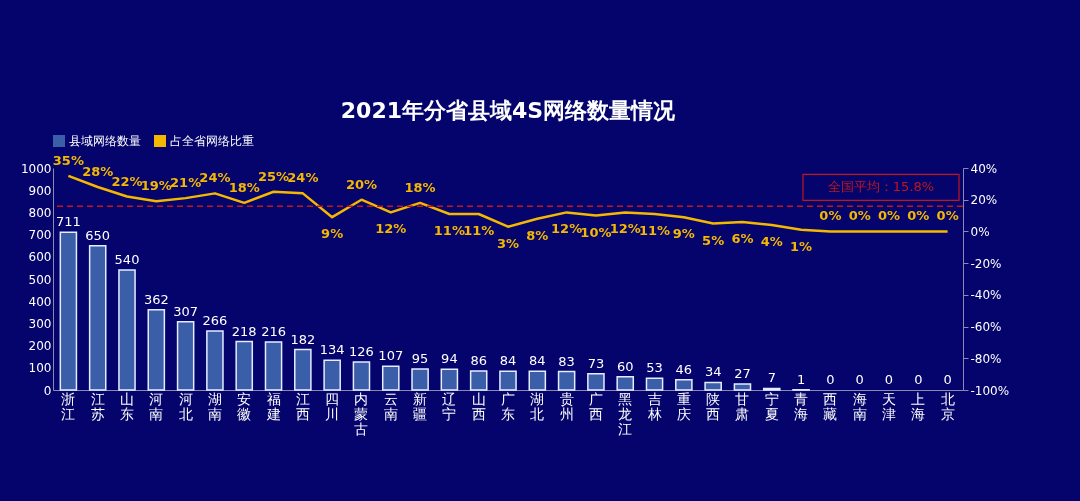 This screenshot has width=1080, height=501. I want to click on data-label: 4%, so click(771, 242).